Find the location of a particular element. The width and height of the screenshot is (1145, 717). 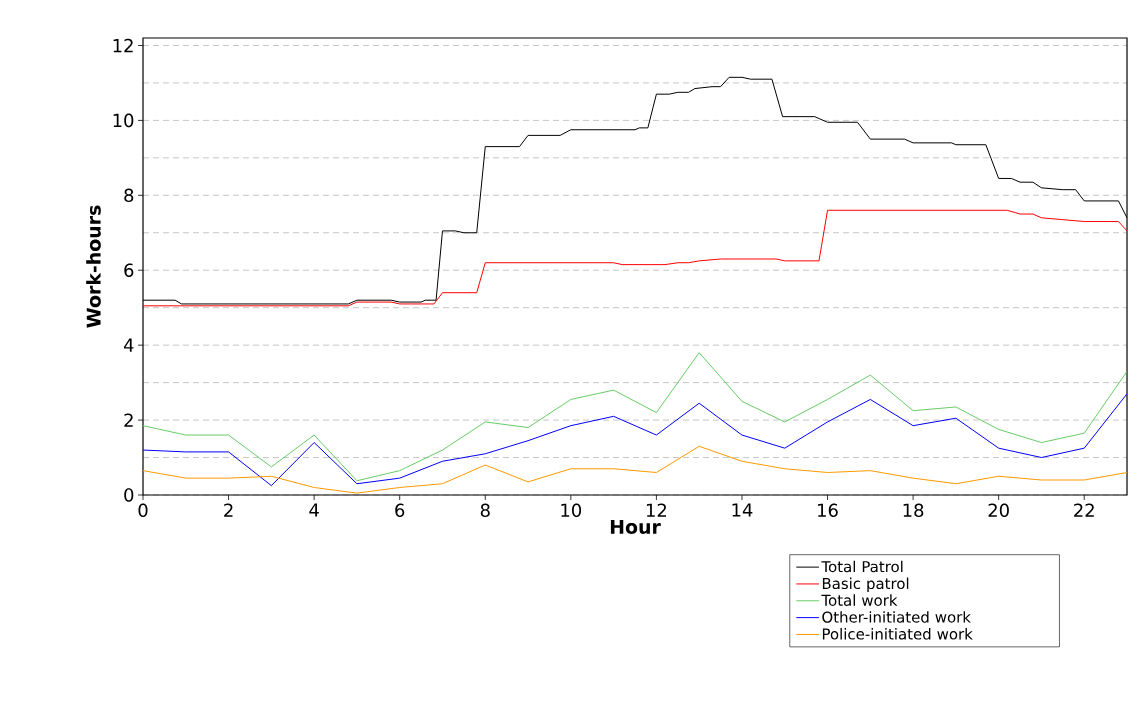

x-tick-label: 2 is located at coordinates (228, 510).